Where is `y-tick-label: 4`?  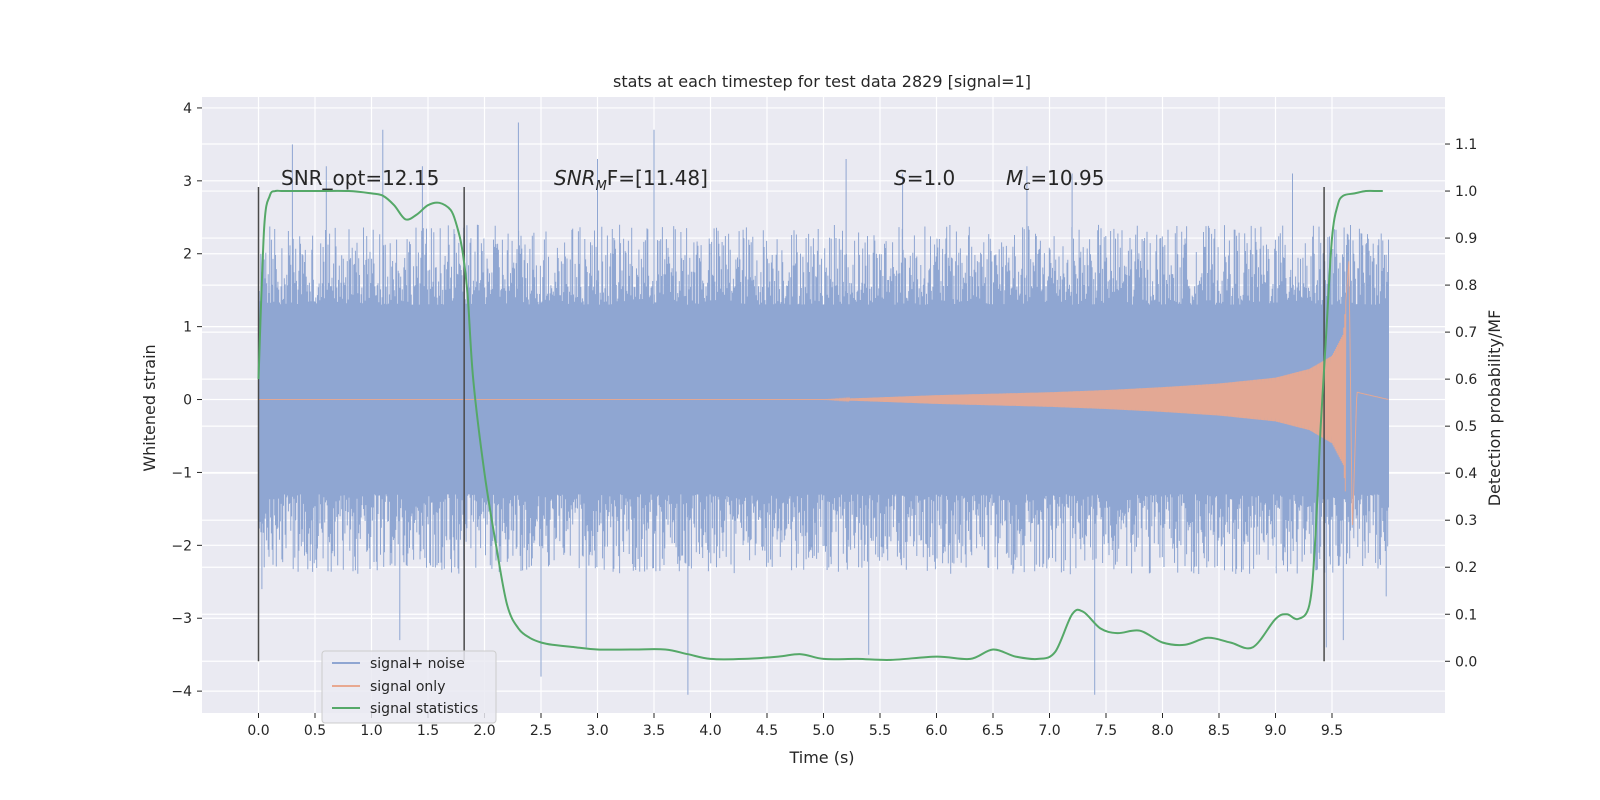 y-tick-label: 4 is located at coordinates (187, 109).